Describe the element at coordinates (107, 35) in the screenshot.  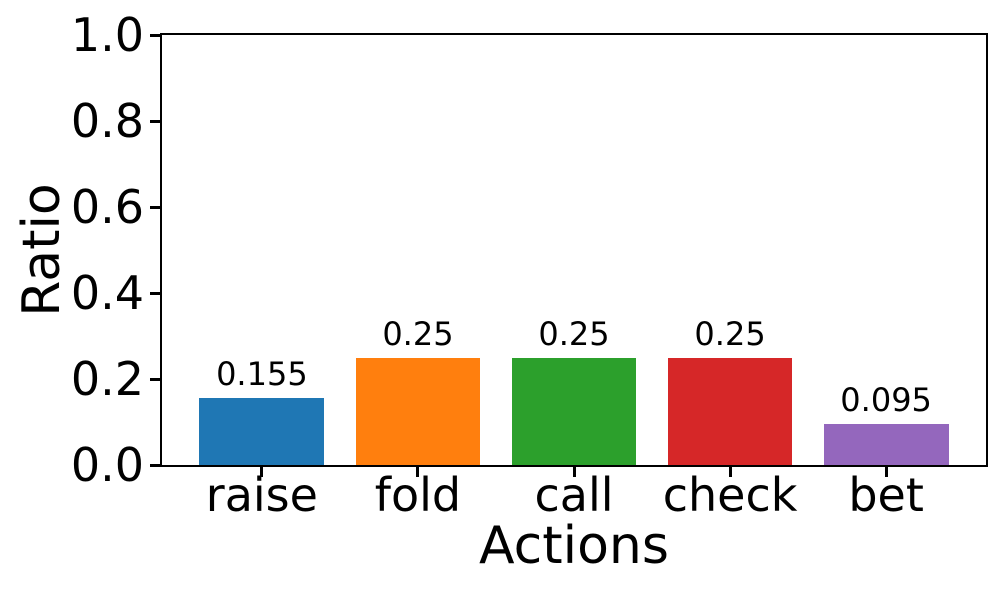
I see `y-tick-label: 1.0` at that location.